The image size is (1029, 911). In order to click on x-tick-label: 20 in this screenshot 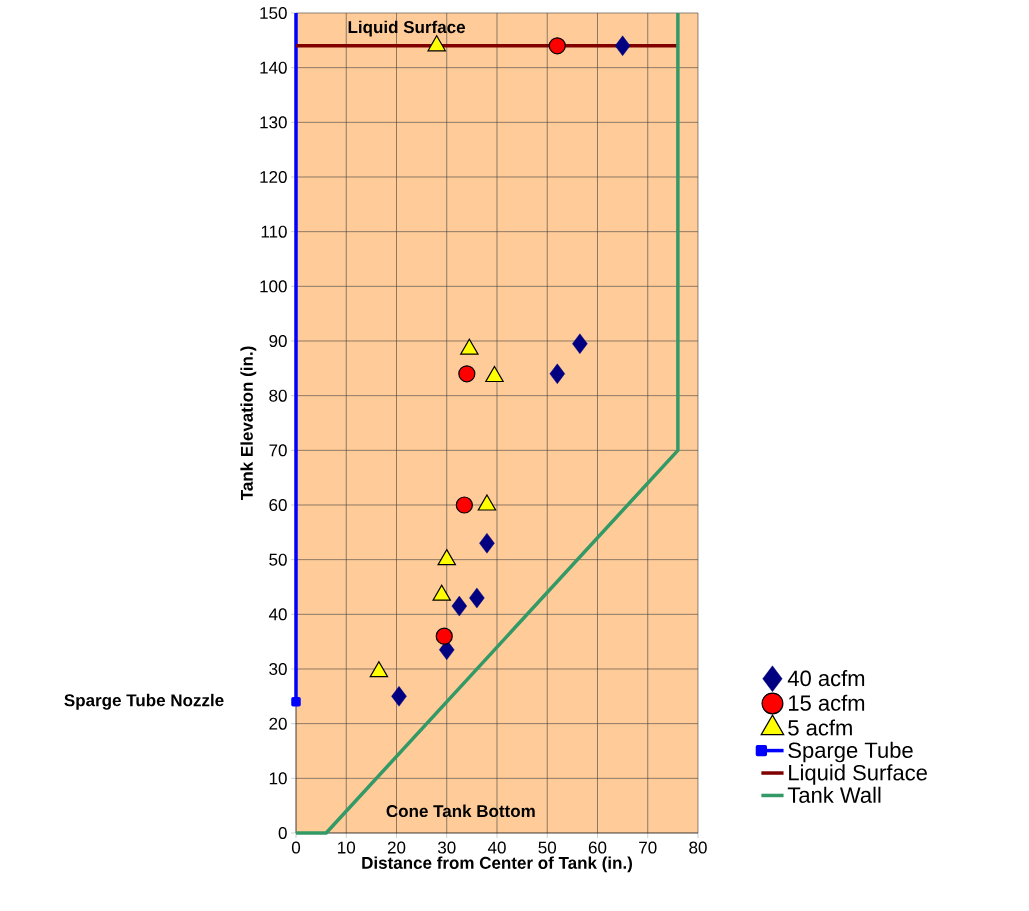, I will do `click(396, 847)`.